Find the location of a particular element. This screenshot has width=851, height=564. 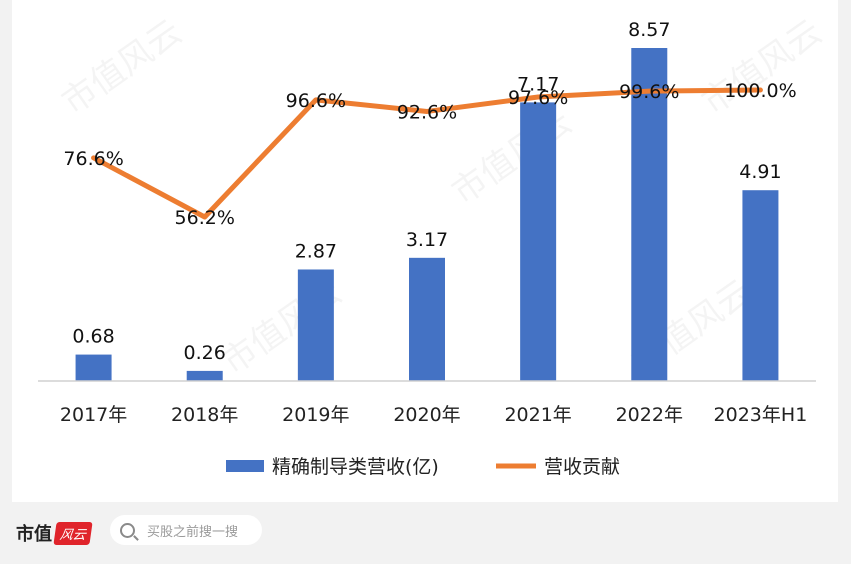

line-value-label: 96.6% is located at coordinates (316, 101).